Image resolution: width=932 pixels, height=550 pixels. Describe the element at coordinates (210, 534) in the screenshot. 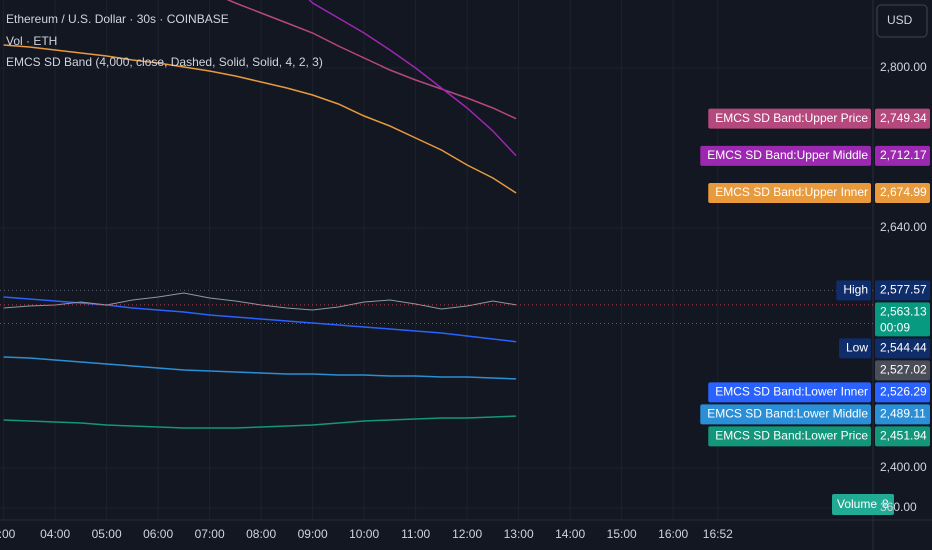

I see `x-tick-label: 07:00` at that location.